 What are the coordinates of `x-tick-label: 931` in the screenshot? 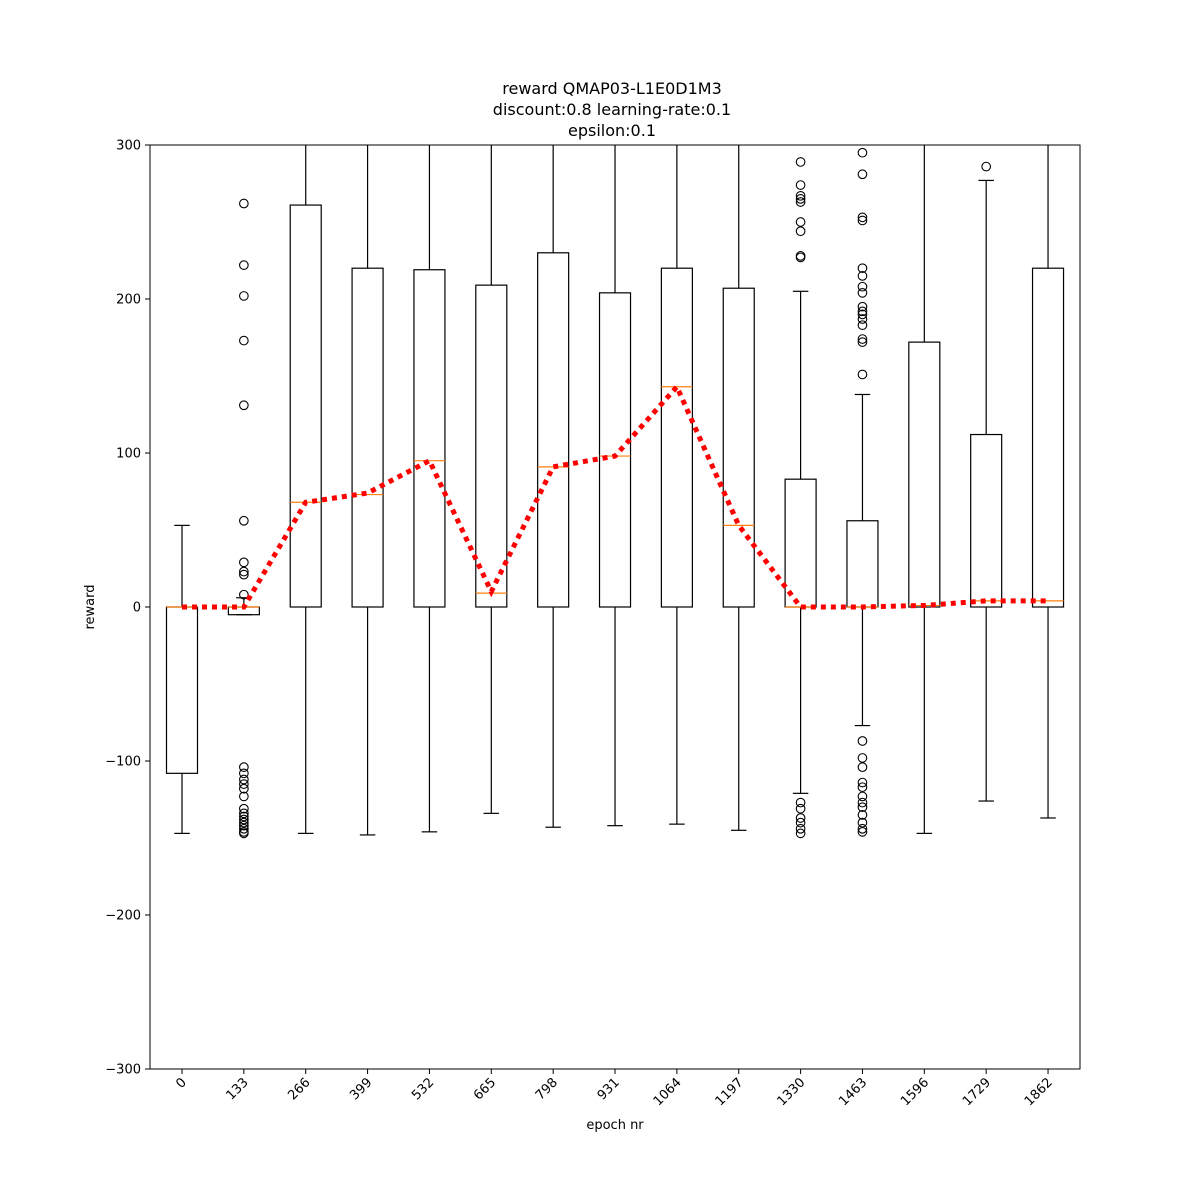 It's located at (609, 1089).